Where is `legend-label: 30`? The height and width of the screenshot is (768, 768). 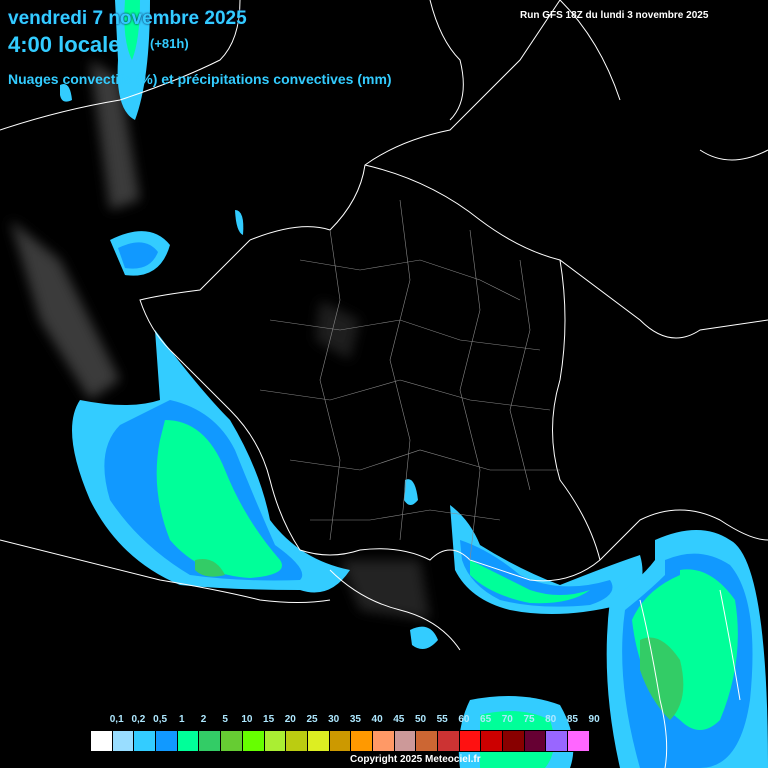
legend-label: 30 is located at coordinates (334, 719).